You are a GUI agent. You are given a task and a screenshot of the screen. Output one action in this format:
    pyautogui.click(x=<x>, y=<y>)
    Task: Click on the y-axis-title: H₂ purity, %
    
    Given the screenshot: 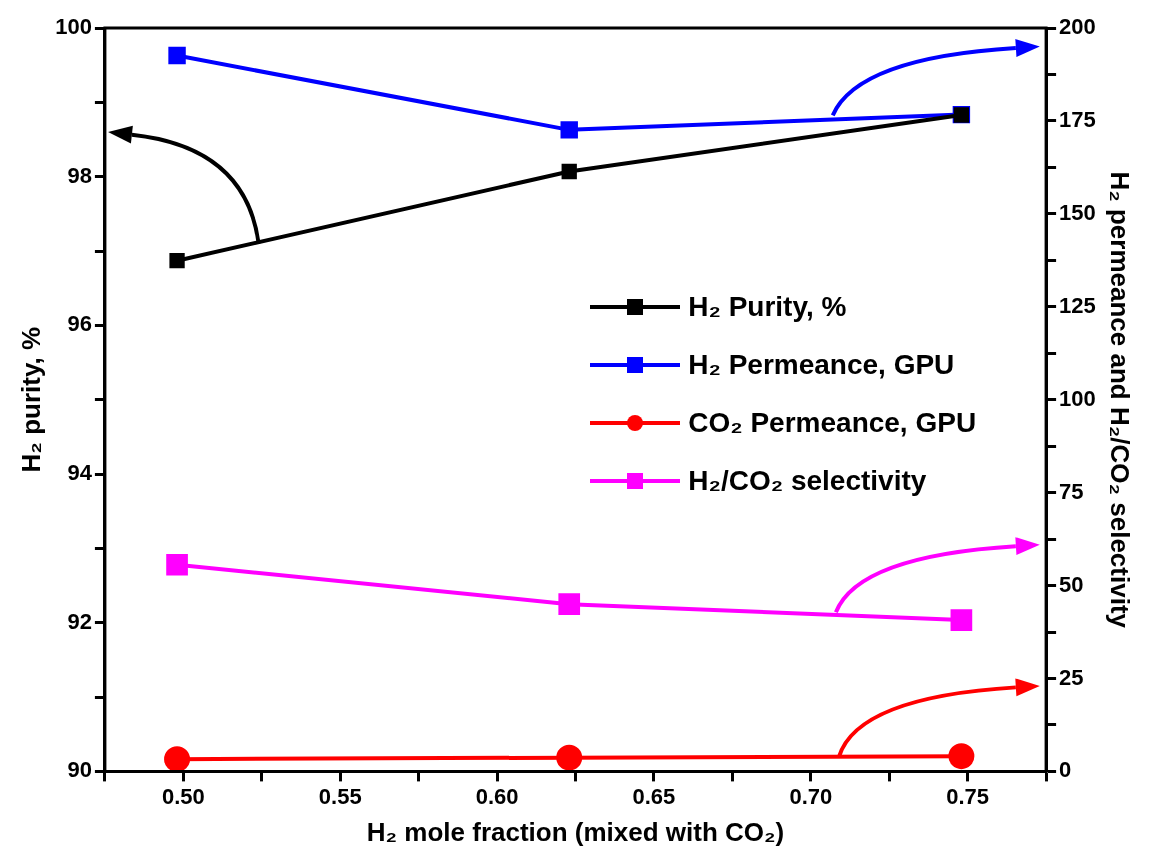 What is the action you would take?
    pyautogui.click(x=30, y=399)
    